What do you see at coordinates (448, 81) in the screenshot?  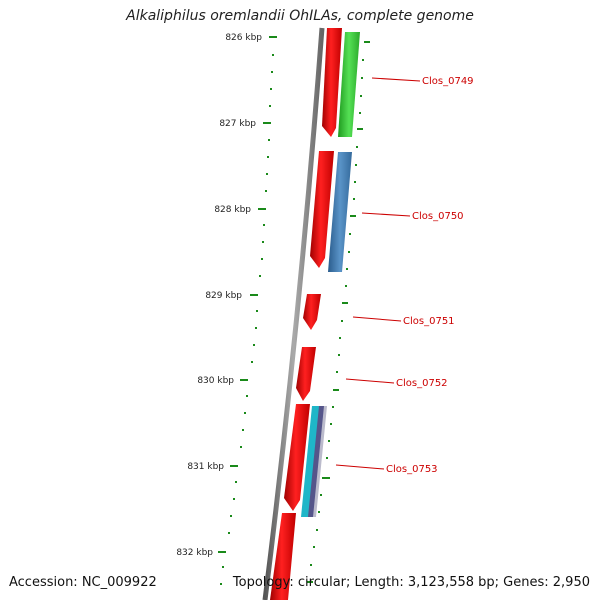 I see `gene-label-clos-0749: Clos_0749` at bounding box center [448, 81].